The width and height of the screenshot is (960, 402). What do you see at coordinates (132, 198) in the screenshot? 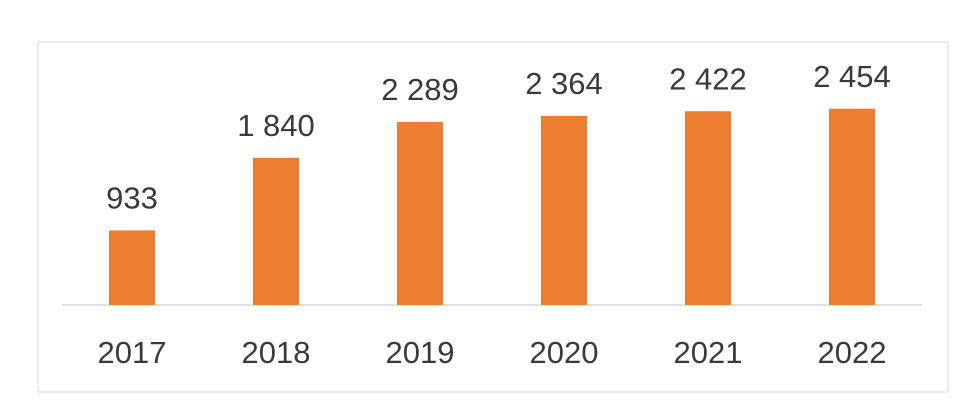
I see `value-label: 933` at bounding box center [132, 198].